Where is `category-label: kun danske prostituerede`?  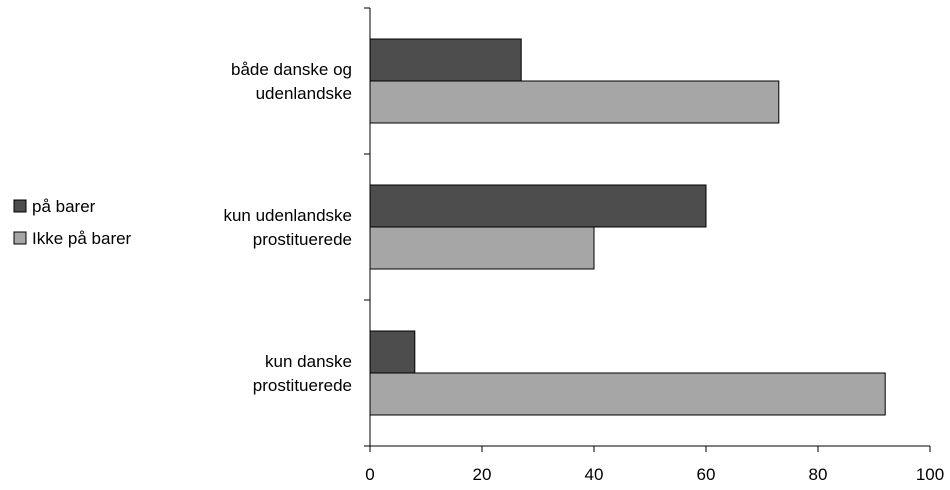
category-label: kun danske prostituerede is located at coordinates (302, 373).